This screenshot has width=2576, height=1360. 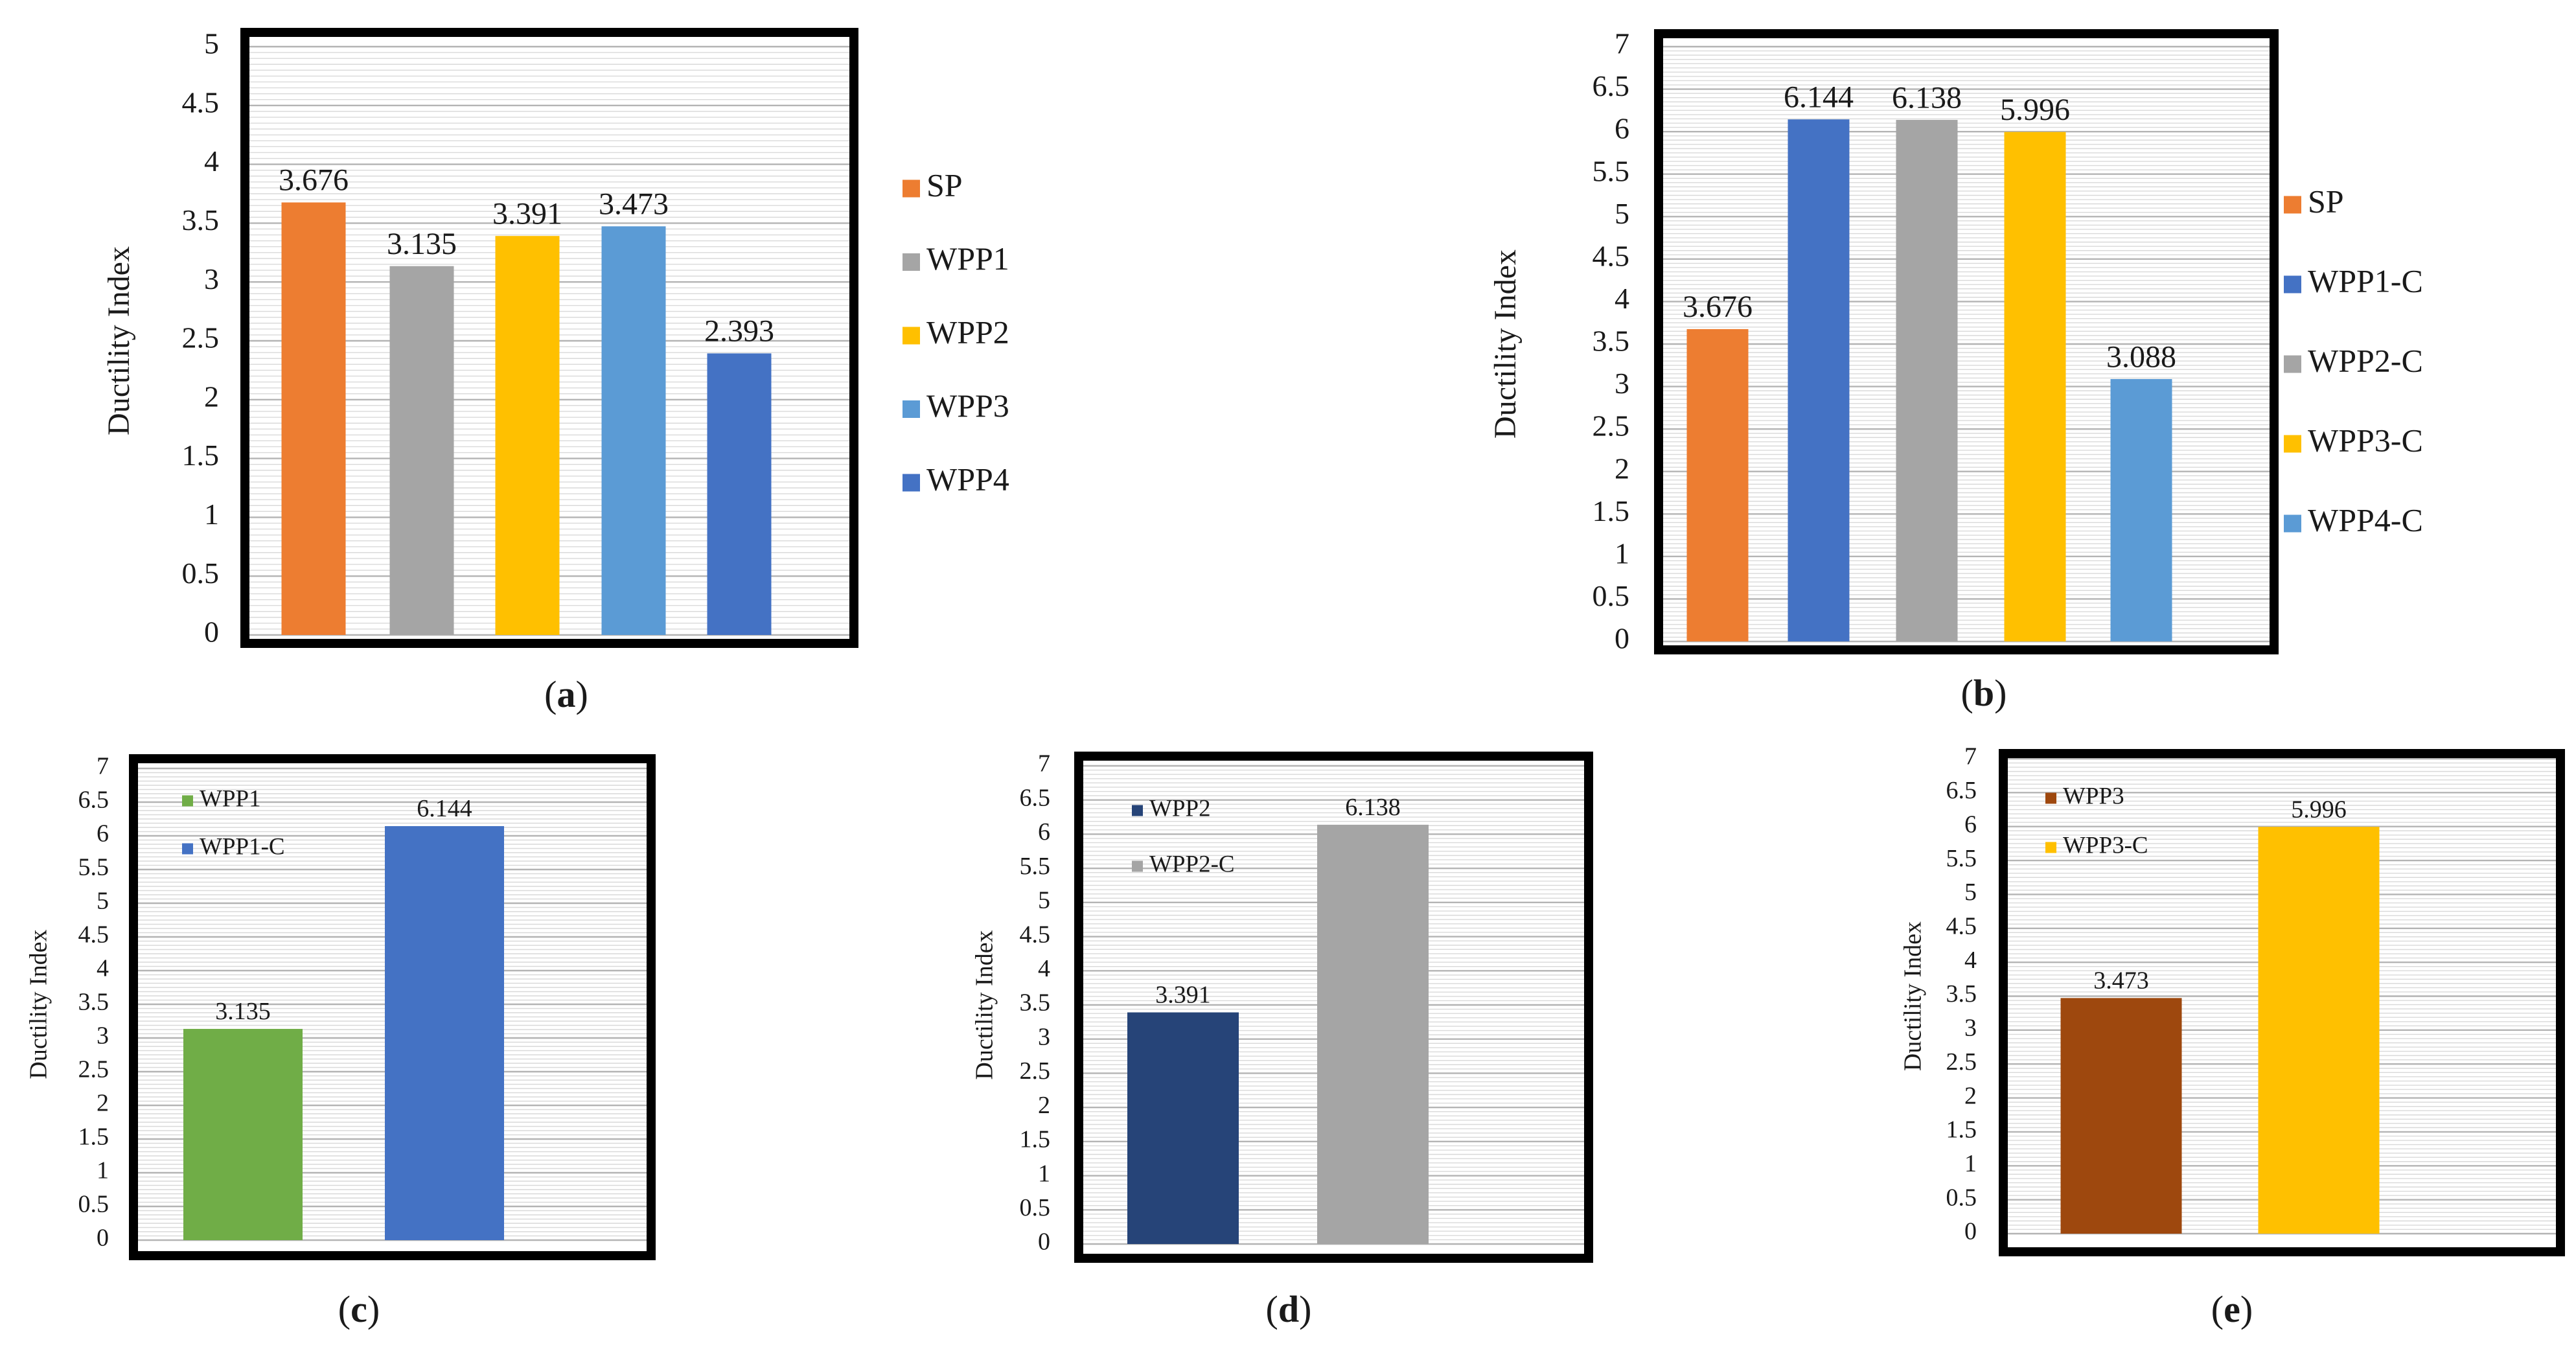 I want to click on legend: SP WPP1 WPP2 WPP3 WPP4, so click(x=956, y=332).